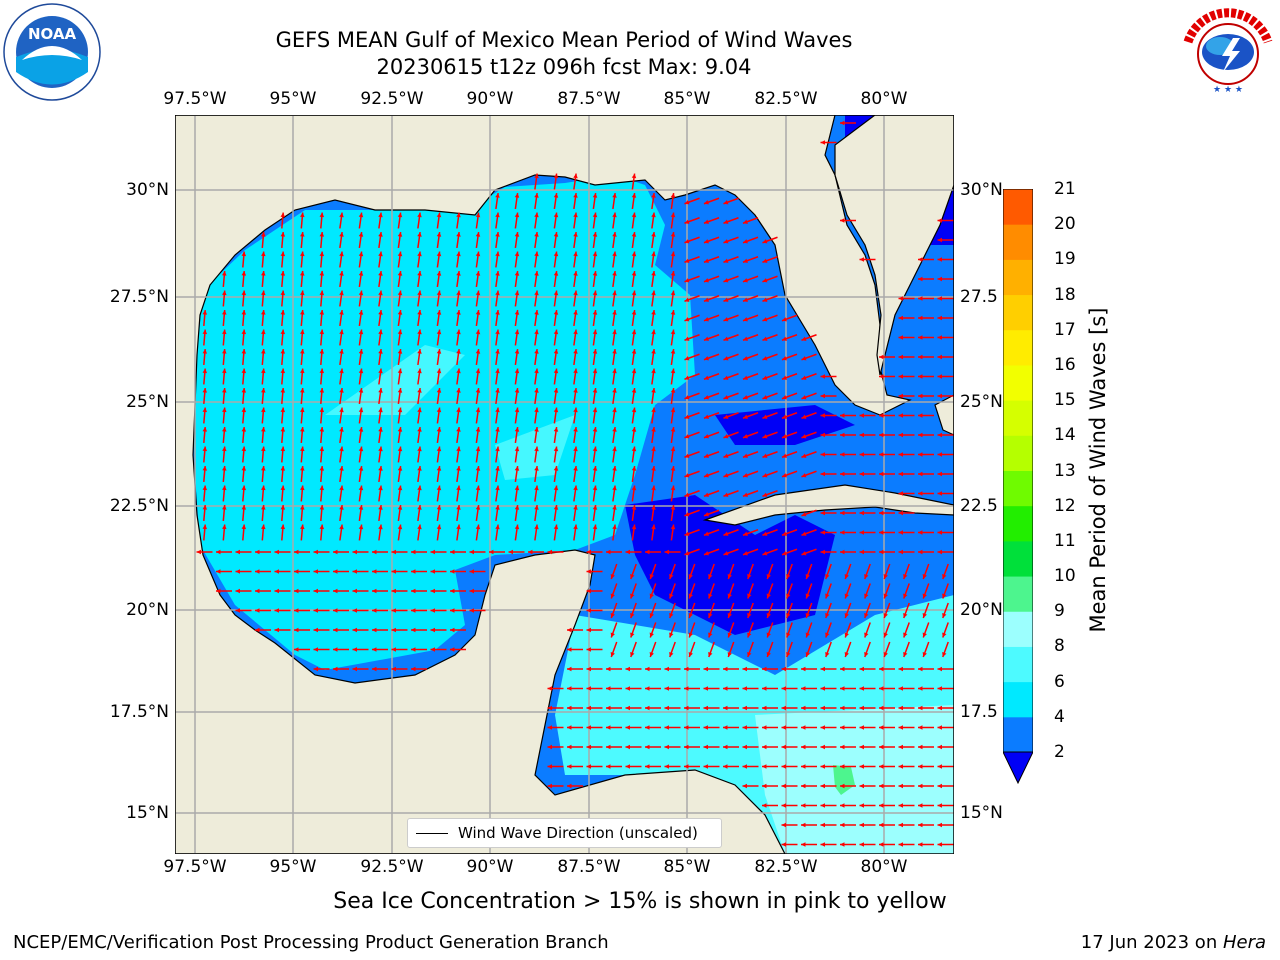  I want to click on colorbar-segment, so click(1018, 699).